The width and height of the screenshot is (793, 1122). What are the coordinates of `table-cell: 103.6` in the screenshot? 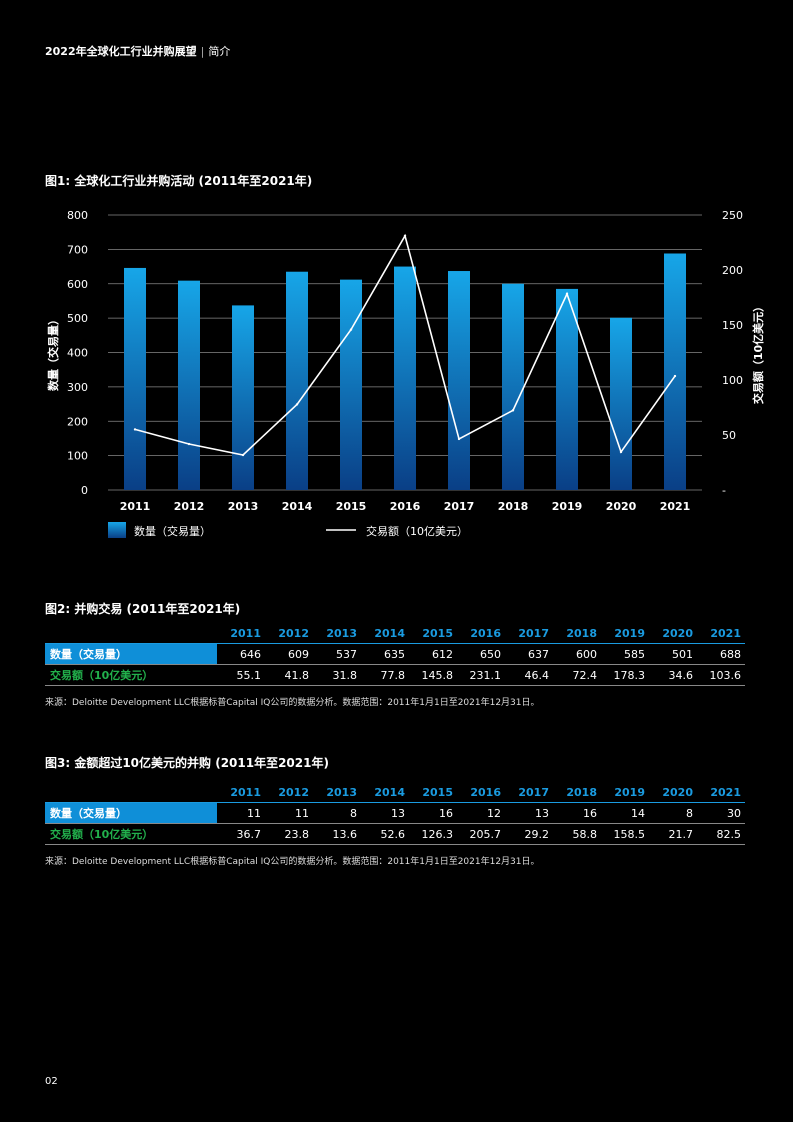 It's located at (721, 675).